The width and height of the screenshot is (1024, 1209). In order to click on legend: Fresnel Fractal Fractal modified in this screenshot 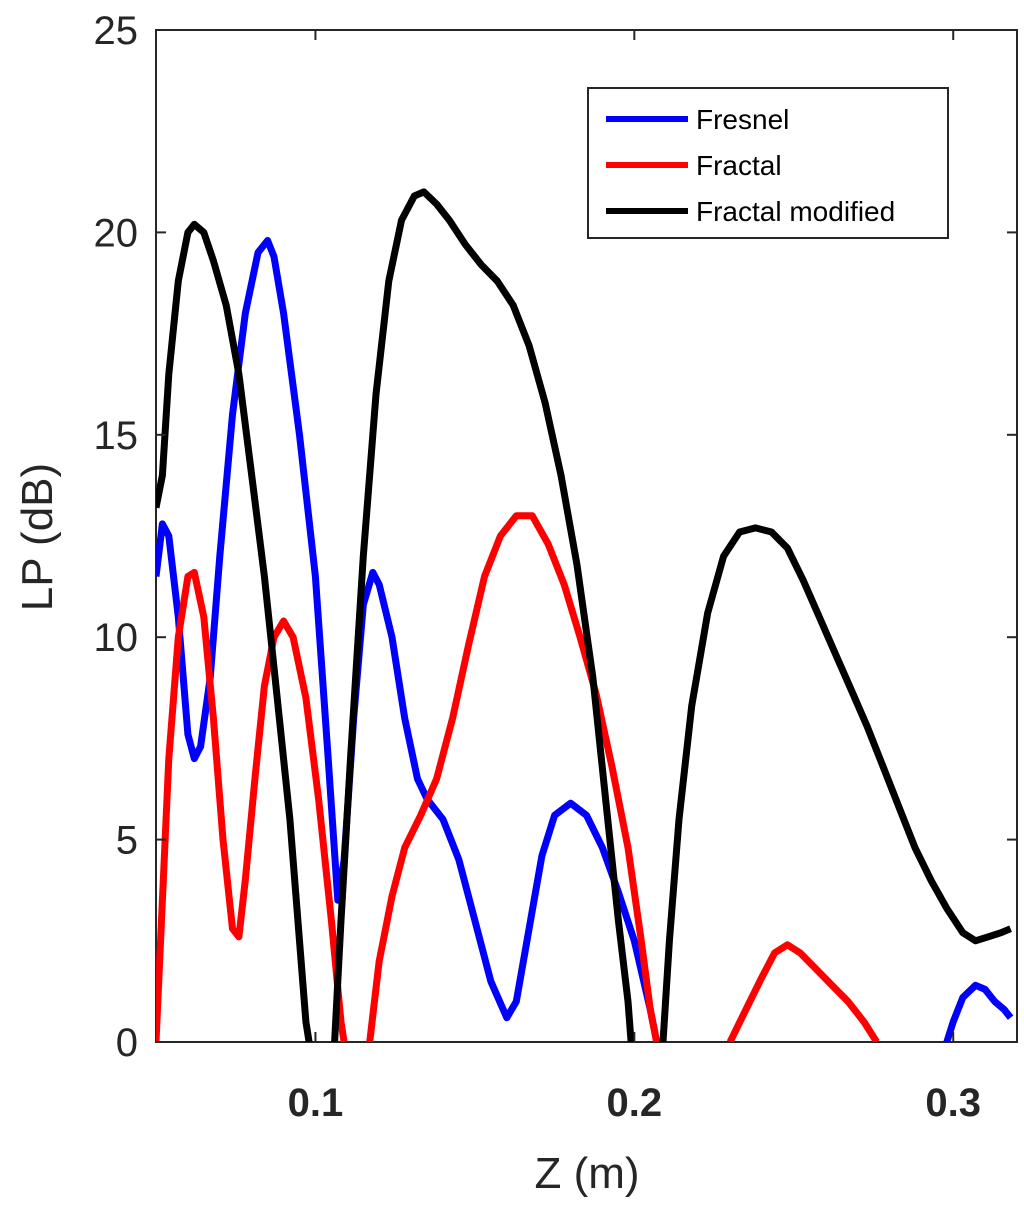, I will do `click(768, 163)`.